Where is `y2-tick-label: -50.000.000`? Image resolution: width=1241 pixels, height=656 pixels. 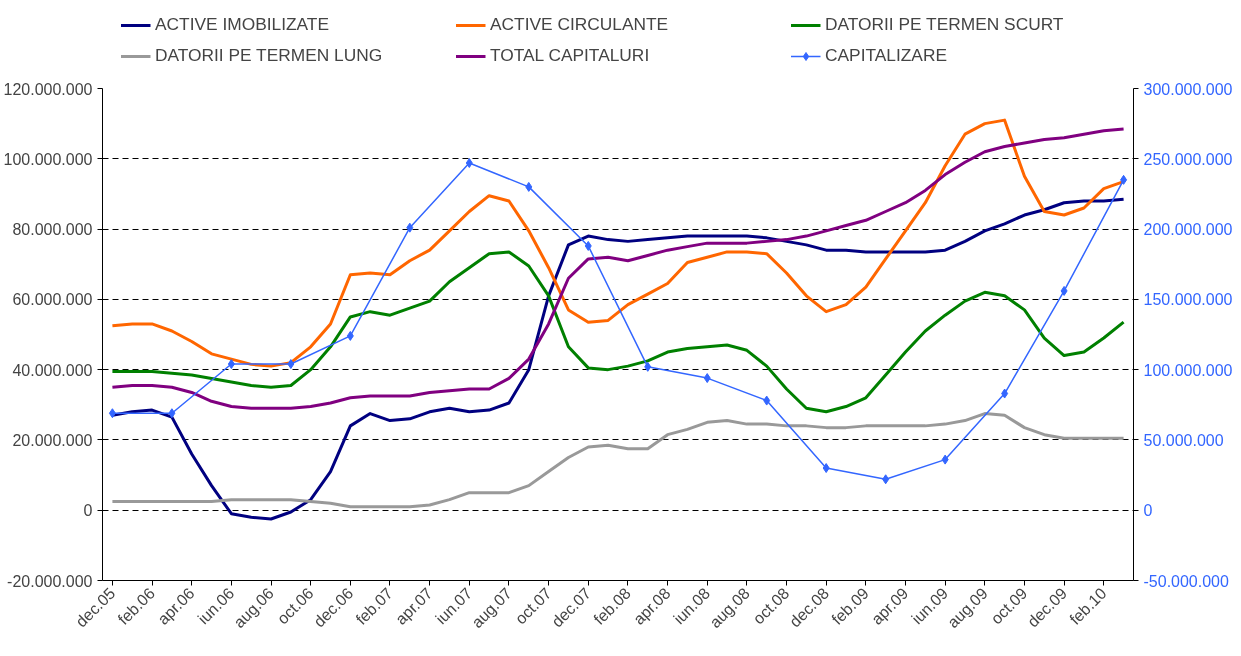 y2-tick-label: -50.000.000 is located at coordinates (1186, 581).